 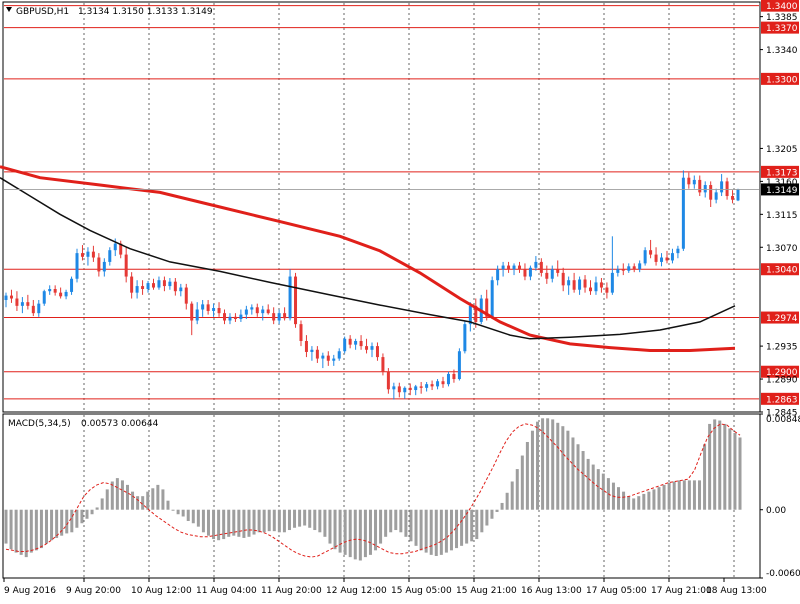 I want to click on macd-tick-label: 0.00, so click(x=776, y=511).